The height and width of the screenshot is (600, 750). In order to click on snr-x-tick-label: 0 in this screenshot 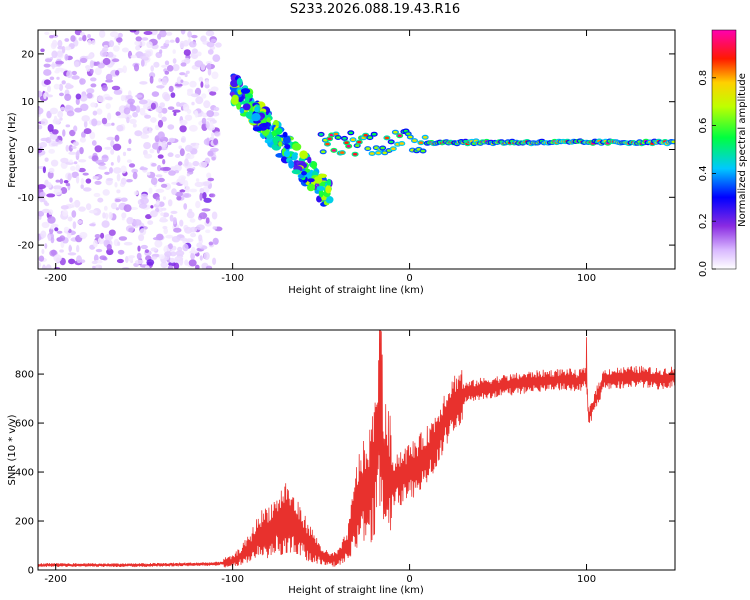, I will do `click(409, 579)`.